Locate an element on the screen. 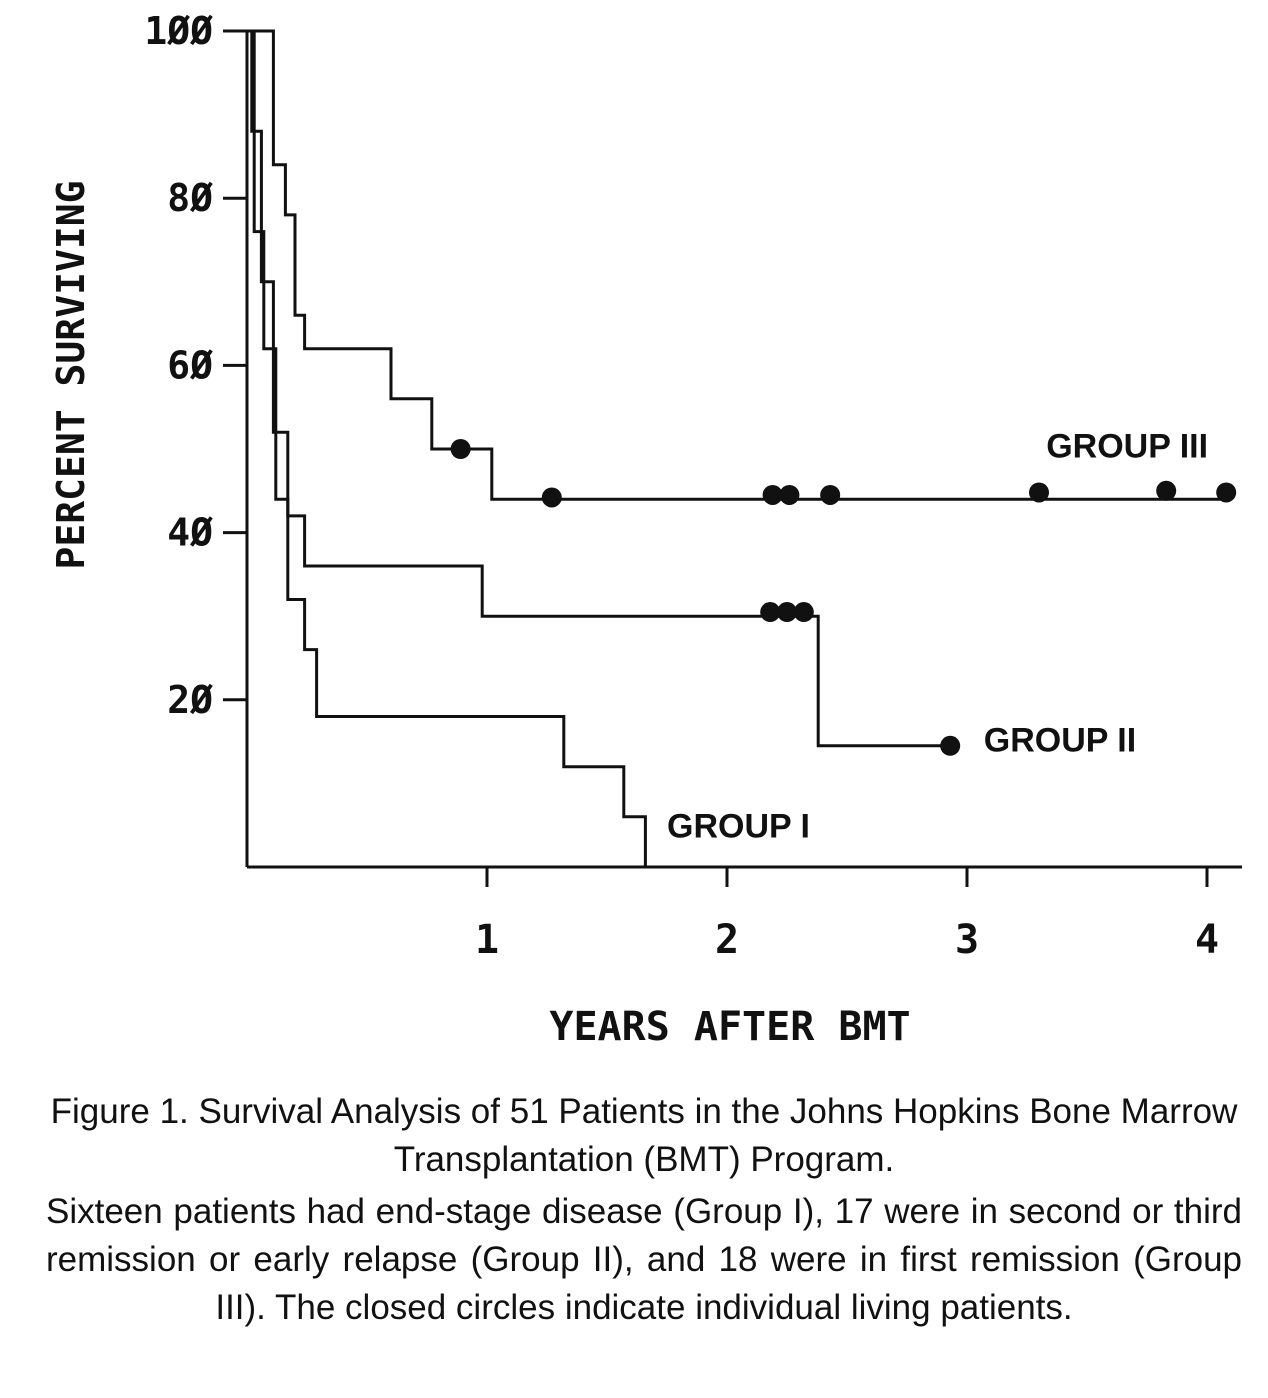 The image size is (1268, 1398). labels-layer: GROUP III GROUP II GROUP I is located at coordinates (937, 636).